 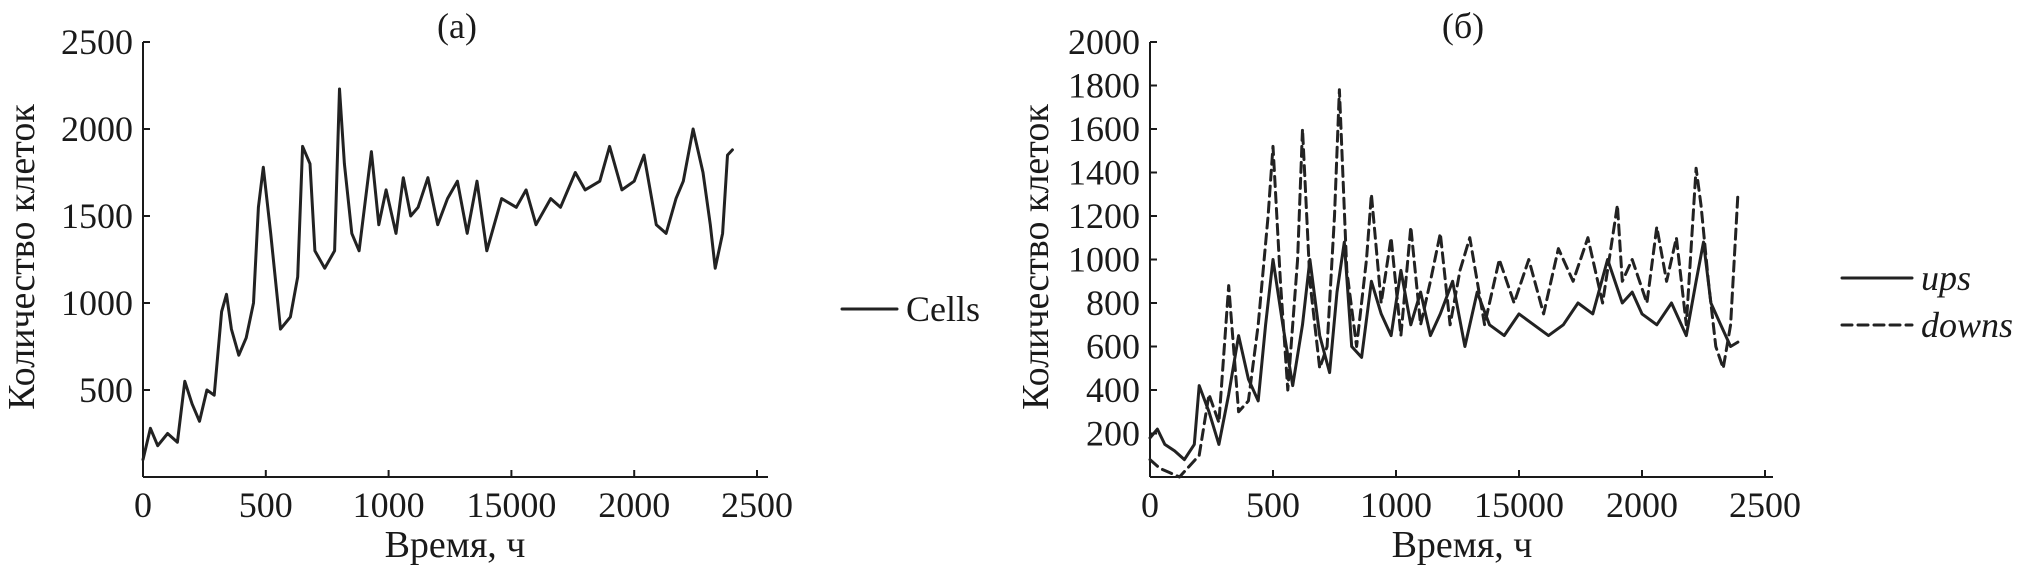 I want to click on panel-b-y-tick-label: 1600, so click(x=1104, y=129).